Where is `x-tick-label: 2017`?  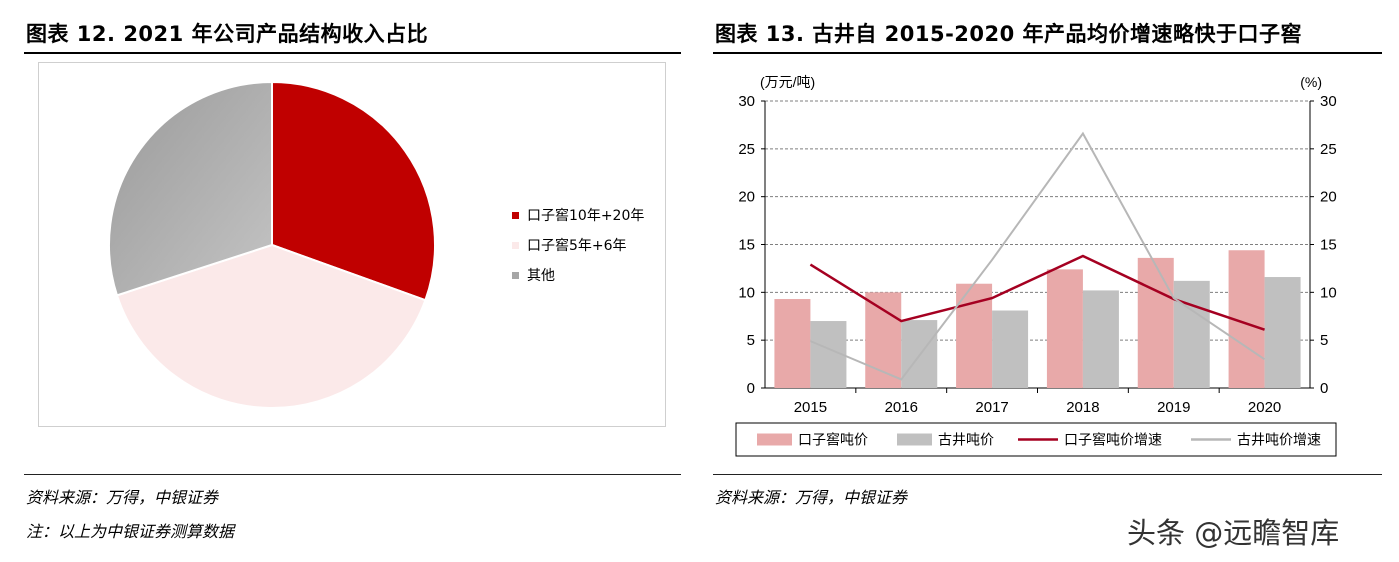
x-tick-label: 2017 is located at coordinates (991, 407).